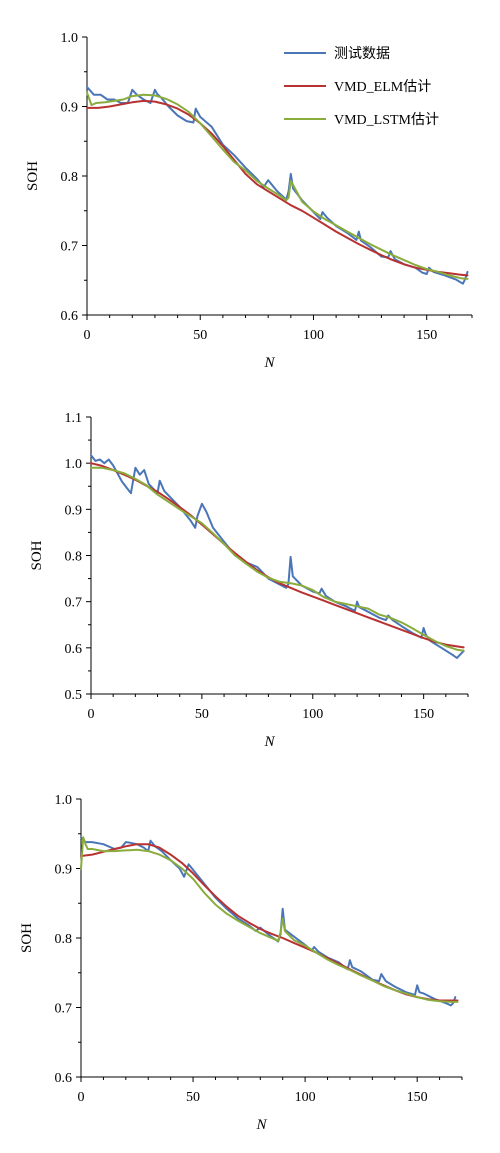  Describe the element at coordinates (74, 418) in the screenshot. I see `y-tick-label: 1.1` at that location.